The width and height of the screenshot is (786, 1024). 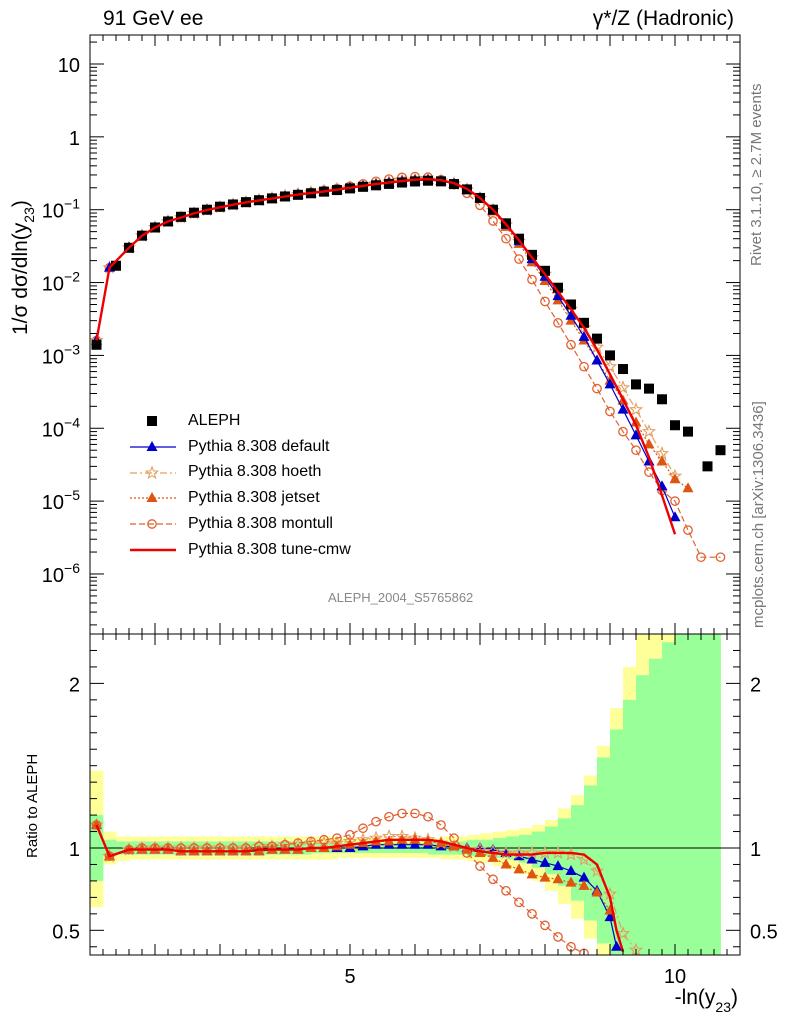 What do you see at coordinates (61, 427) in the screenshot?
I see `main-y-tick-label: 10⁻⁴` at bounding box center [61, 427].